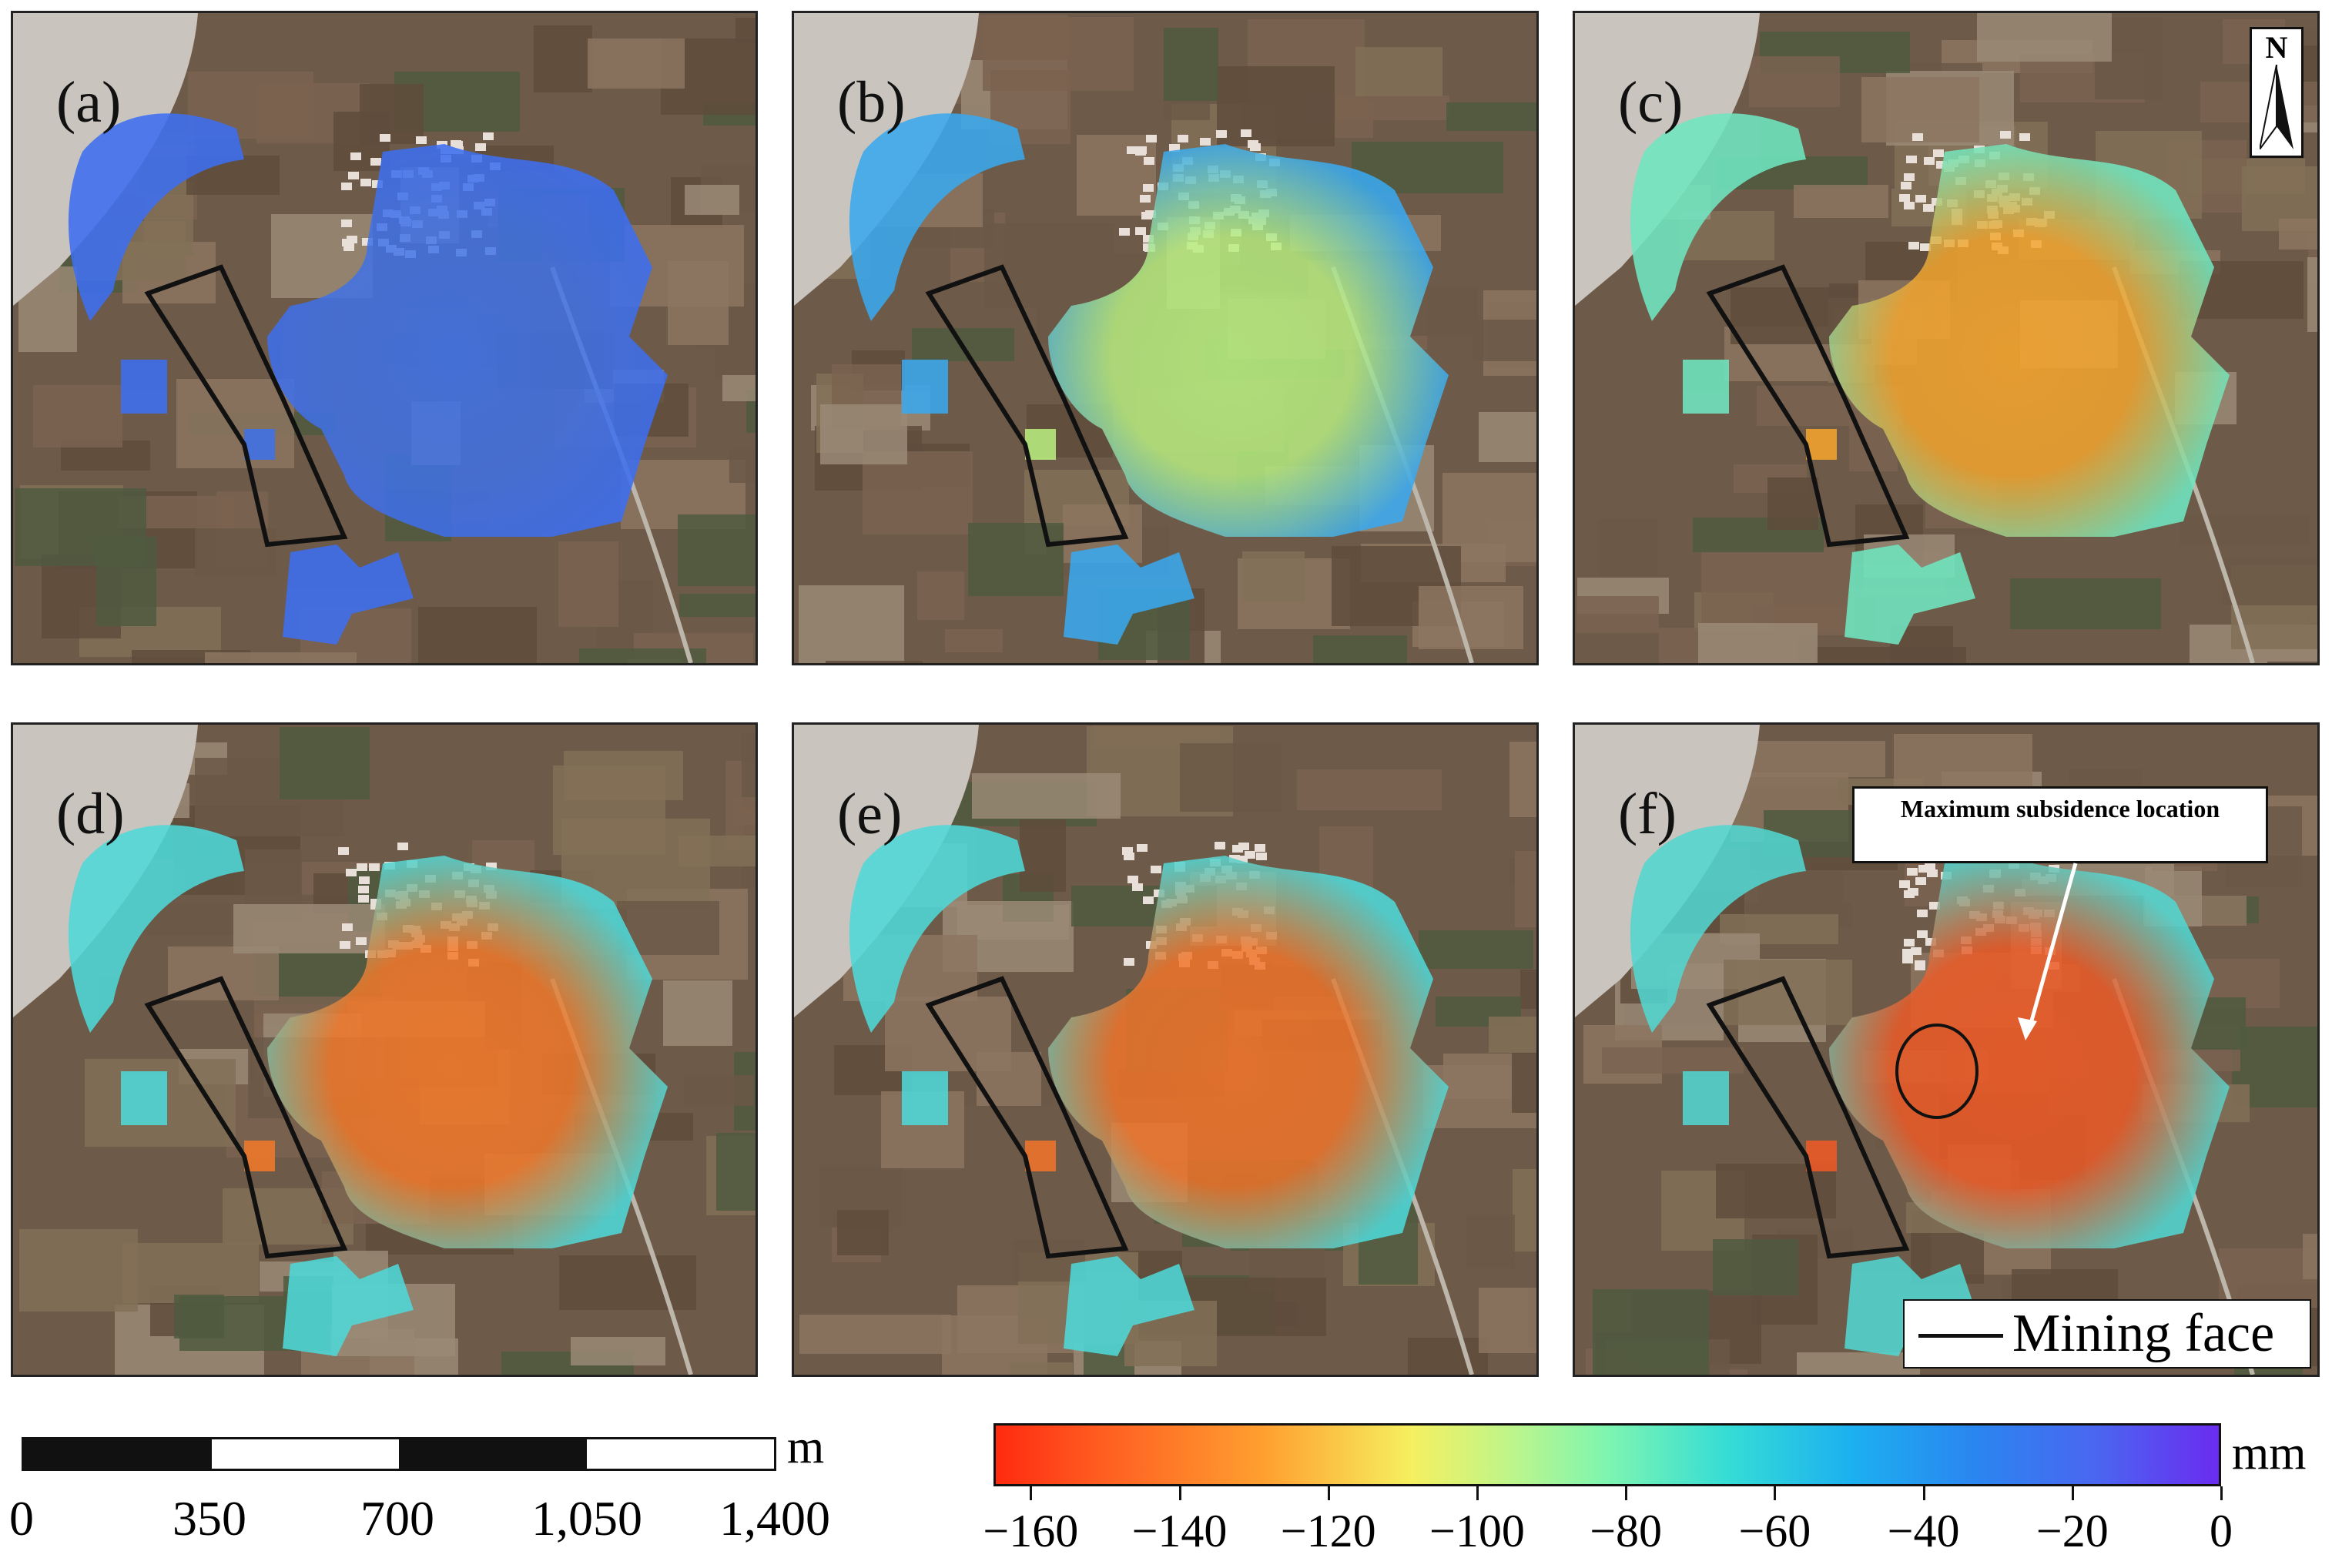 This screenshot has width=2332, height=1568. I want to click on panel-label: (b), so click(872, 103).